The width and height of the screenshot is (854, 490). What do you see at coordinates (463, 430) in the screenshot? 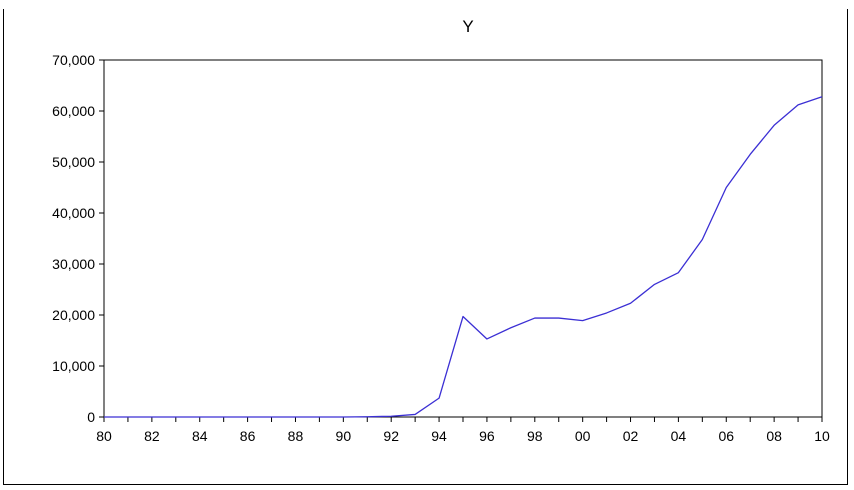
I see `x-axis: 80 82 84 86 88 90 92 94 96 98 00 02 04 06 08 10` at bounding box center [463, 430].